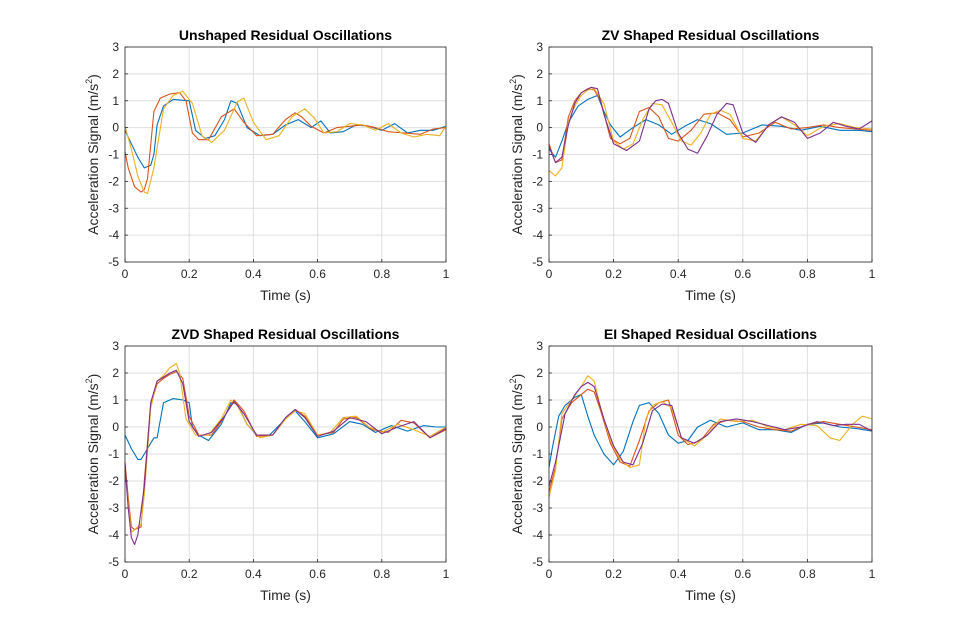  I want to click on chart-title: Unshaped Residual Oscillations, so click(285, 35).